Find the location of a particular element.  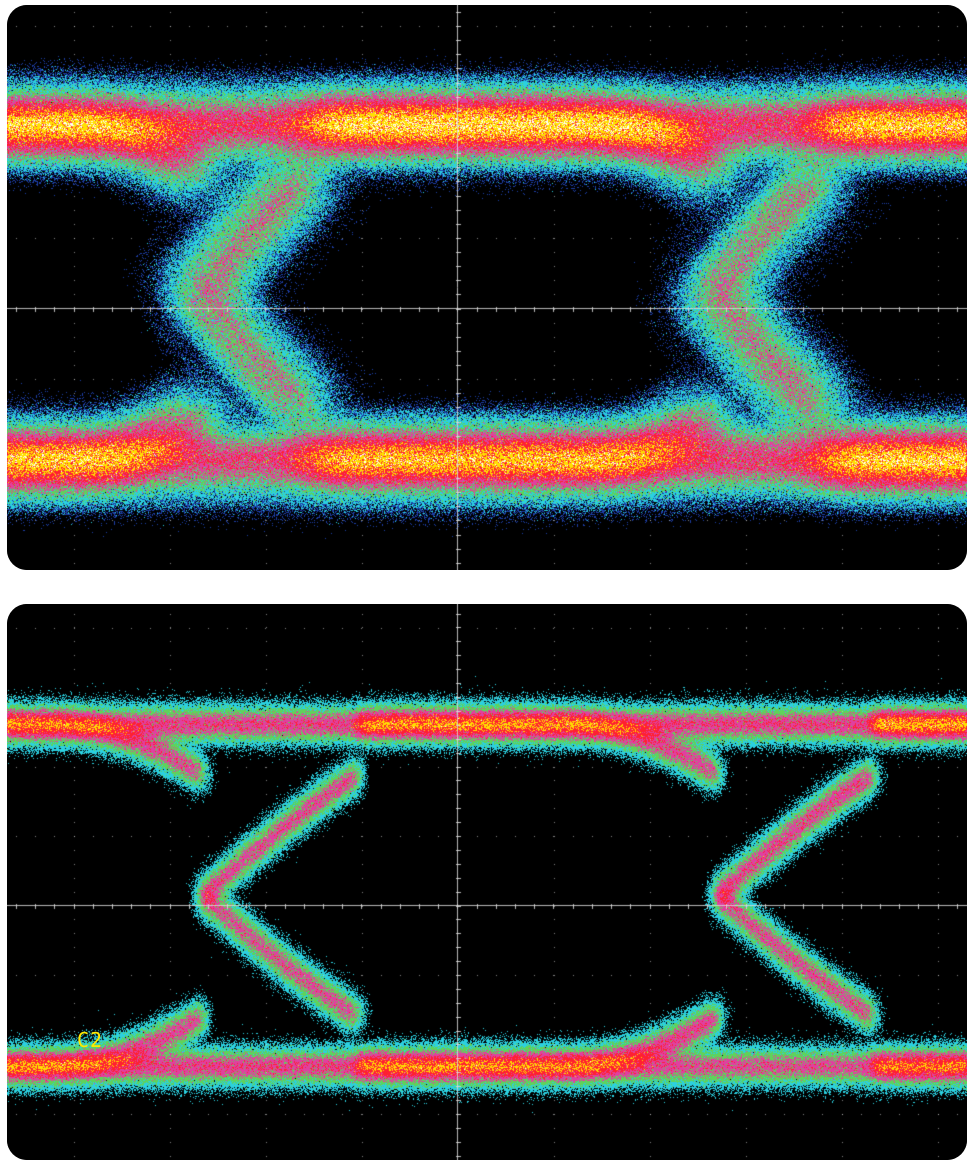

channel-label: C2 is located at coordinates (90, 1040).